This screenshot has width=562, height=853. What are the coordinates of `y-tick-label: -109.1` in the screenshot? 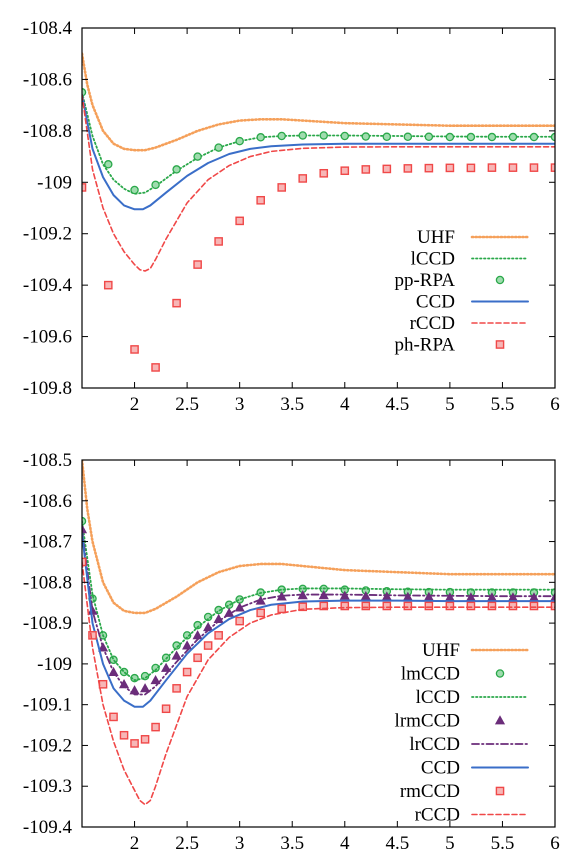 It's located at (47, 705).